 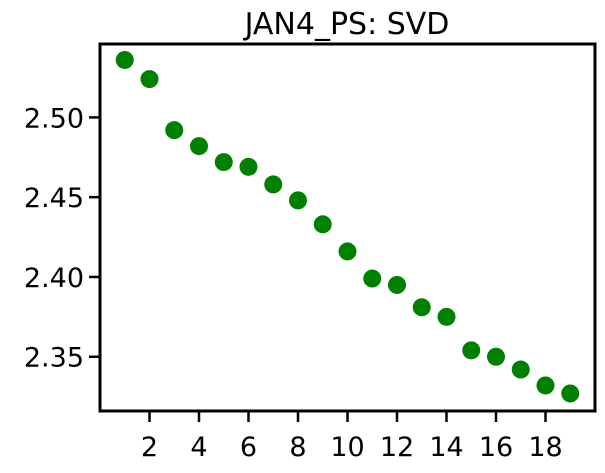 What do you see at coordinates (54, 358) in the screenshot?
I see `y-tick-label: 2.35` at bounding box center [54, 358].